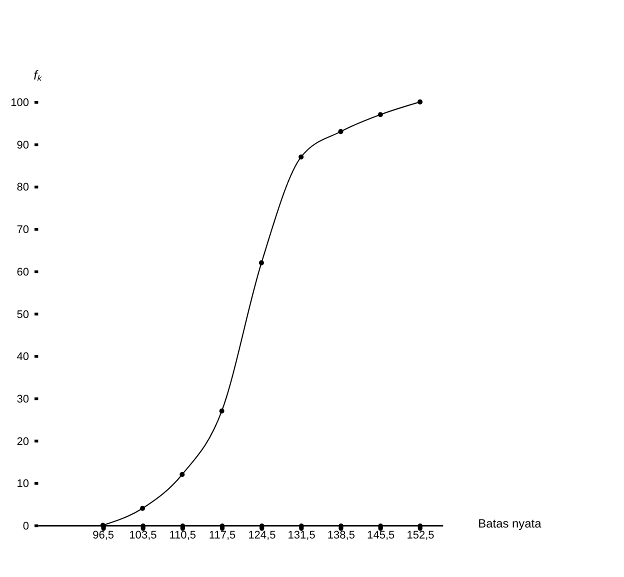  What do you see at coordinates (302, 536) in the screenshot?
I see `x-tick-label: 131,5` at bounding box center [302, 536].